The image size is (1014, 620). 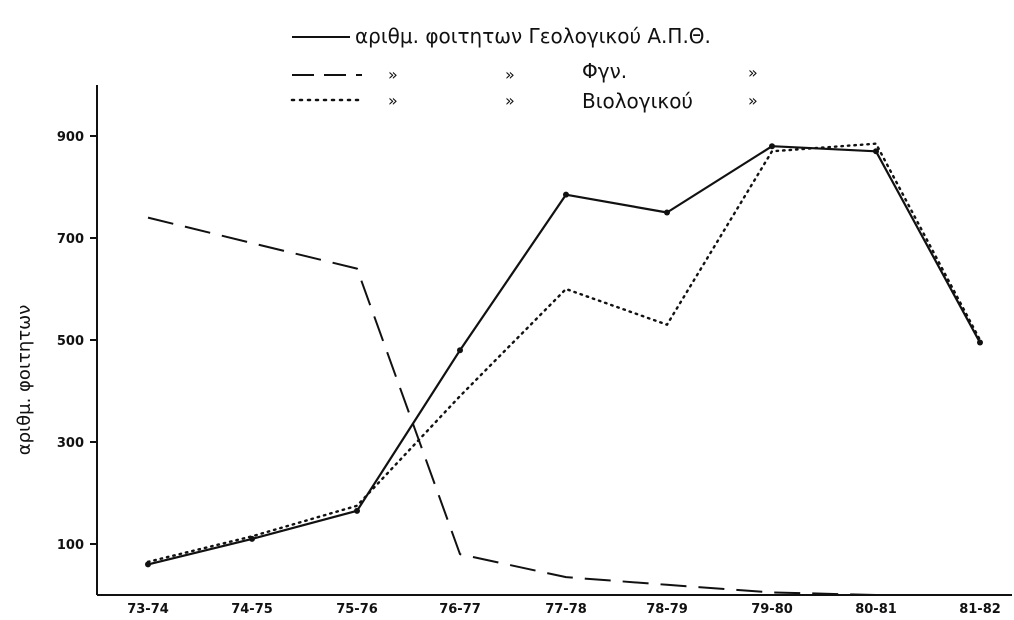 I want to click on legend-ditto-2b: », so click(x=510, y=100).